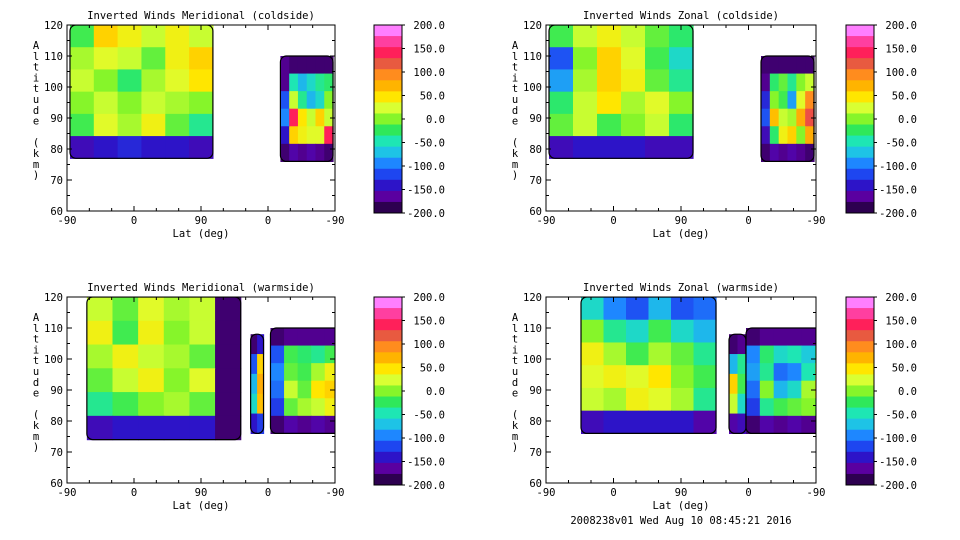  Describe the element at coordinates (907, 392) in the screenshot. I see `colorbar-tick-label: 0.0` at that location.